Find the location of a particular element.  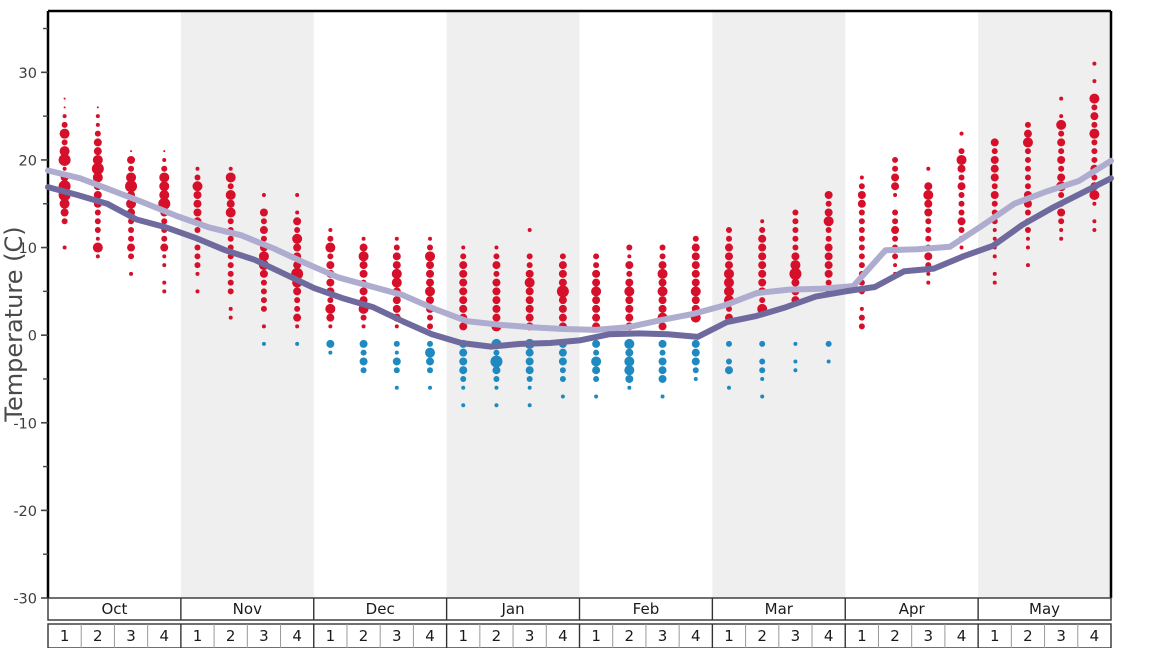

dot-column-jan-w3 is located at coordinates (529, 318).